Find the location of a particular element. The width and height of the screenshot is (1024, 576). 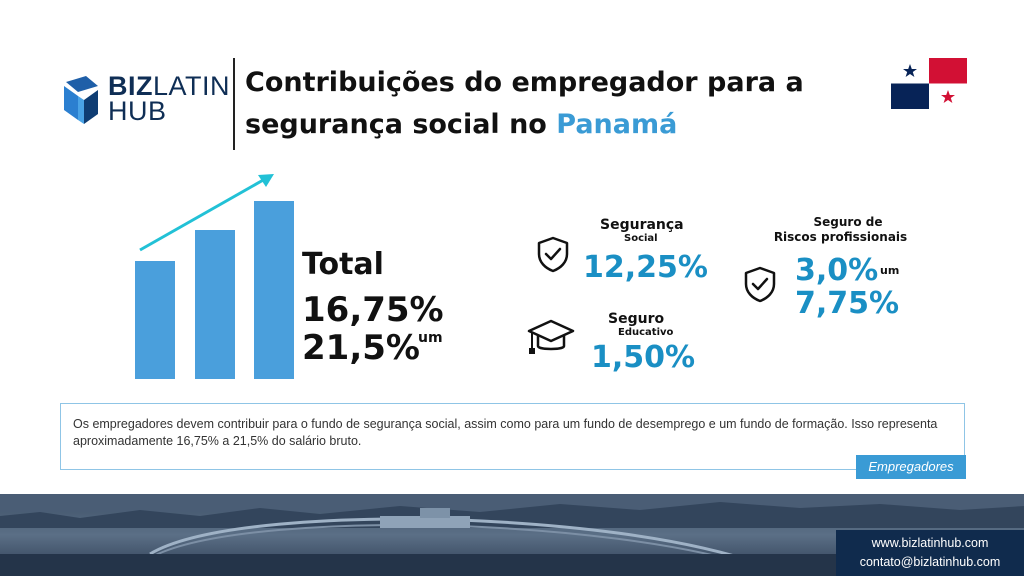

graduation-cap-icon is located at coordinates (551, 336).